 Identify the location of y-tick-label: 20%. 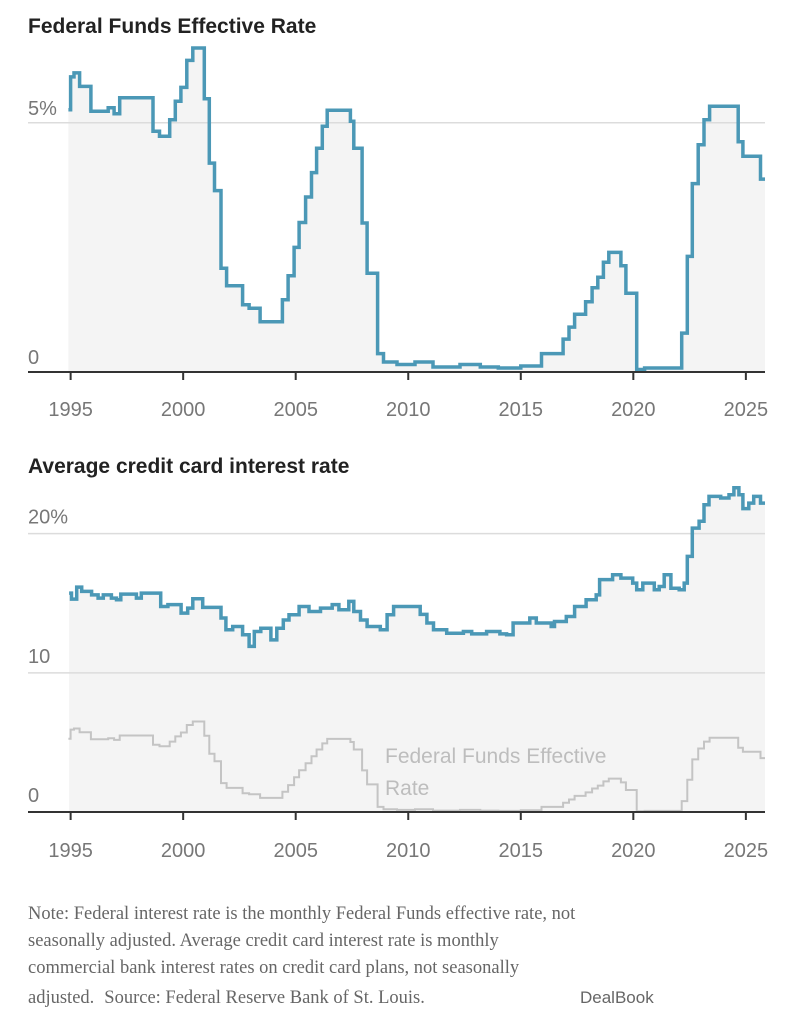
(48, 518).